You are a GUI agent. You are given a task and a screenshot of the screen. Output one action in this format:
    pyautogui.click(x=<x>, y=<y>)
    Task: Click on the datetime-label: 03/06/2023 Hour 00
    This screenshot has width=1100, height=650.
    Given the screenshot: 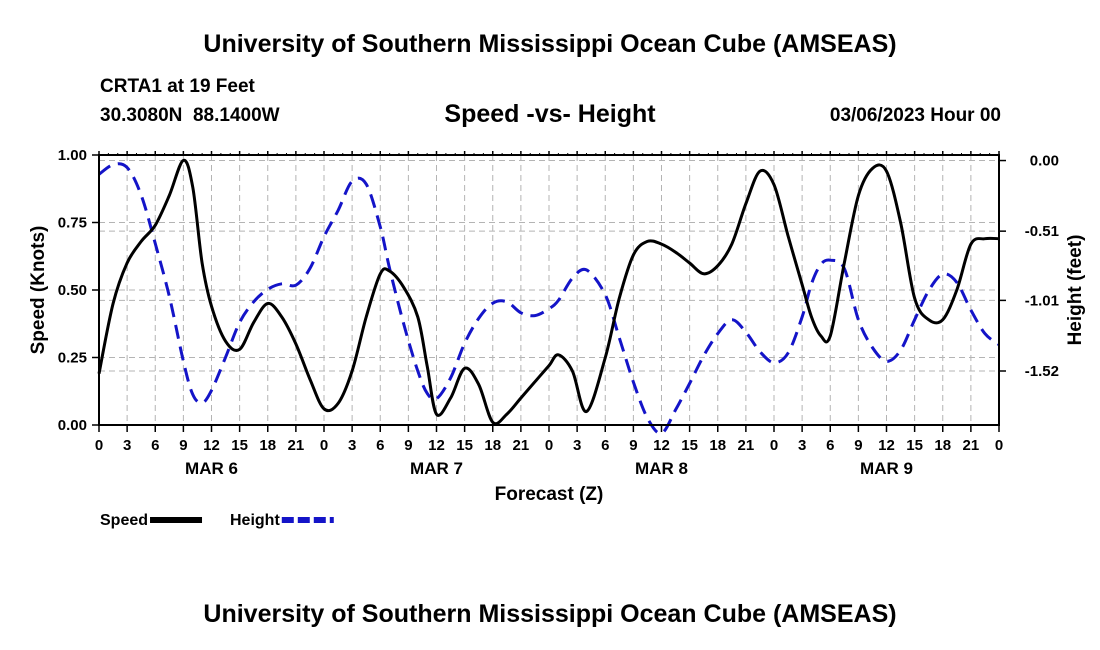 What is the action you would take?
    pyautogui.click(x=915, y=115)
    